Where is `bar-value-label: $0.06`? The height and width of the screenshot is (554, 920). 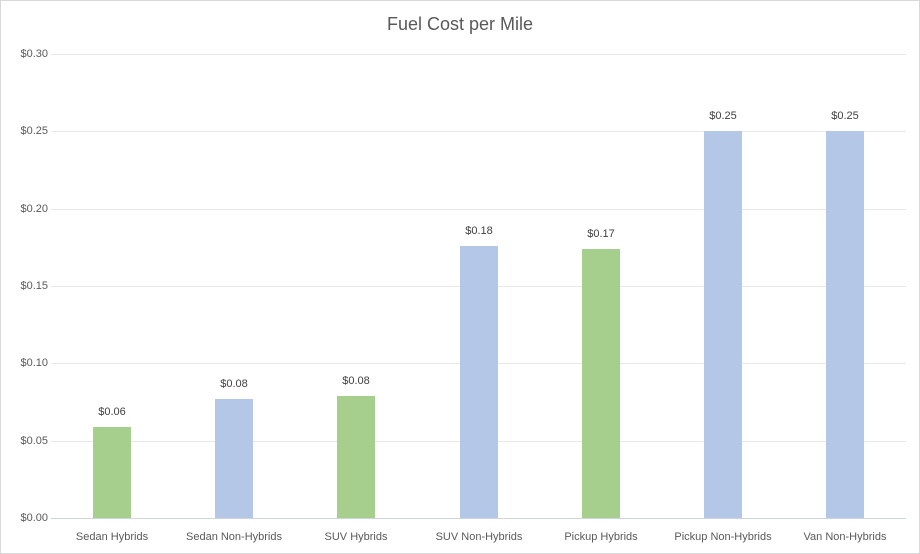
bar-value-label: $0.06 is located at coordinates (112, 412).